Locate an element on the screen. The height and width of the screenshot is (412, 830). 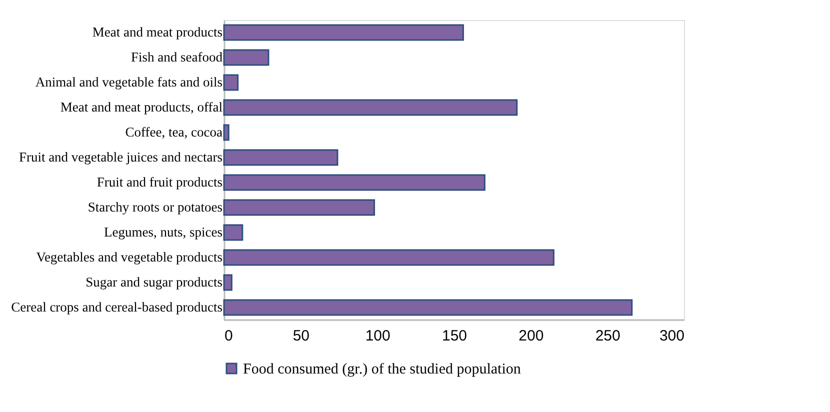
y-tick-label: Vegetables and vegetable products is located at coordinates (129, 257).